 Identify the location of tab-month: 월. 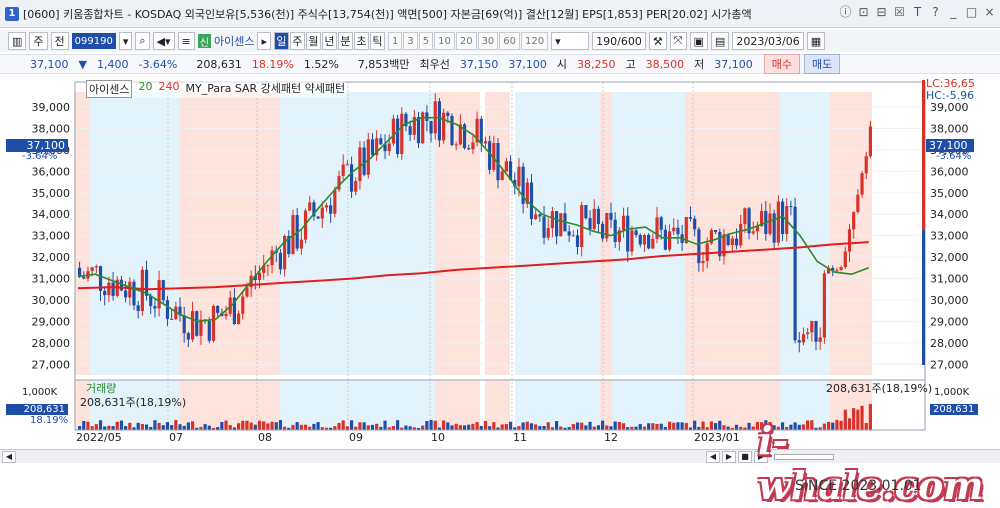
(313, 41).